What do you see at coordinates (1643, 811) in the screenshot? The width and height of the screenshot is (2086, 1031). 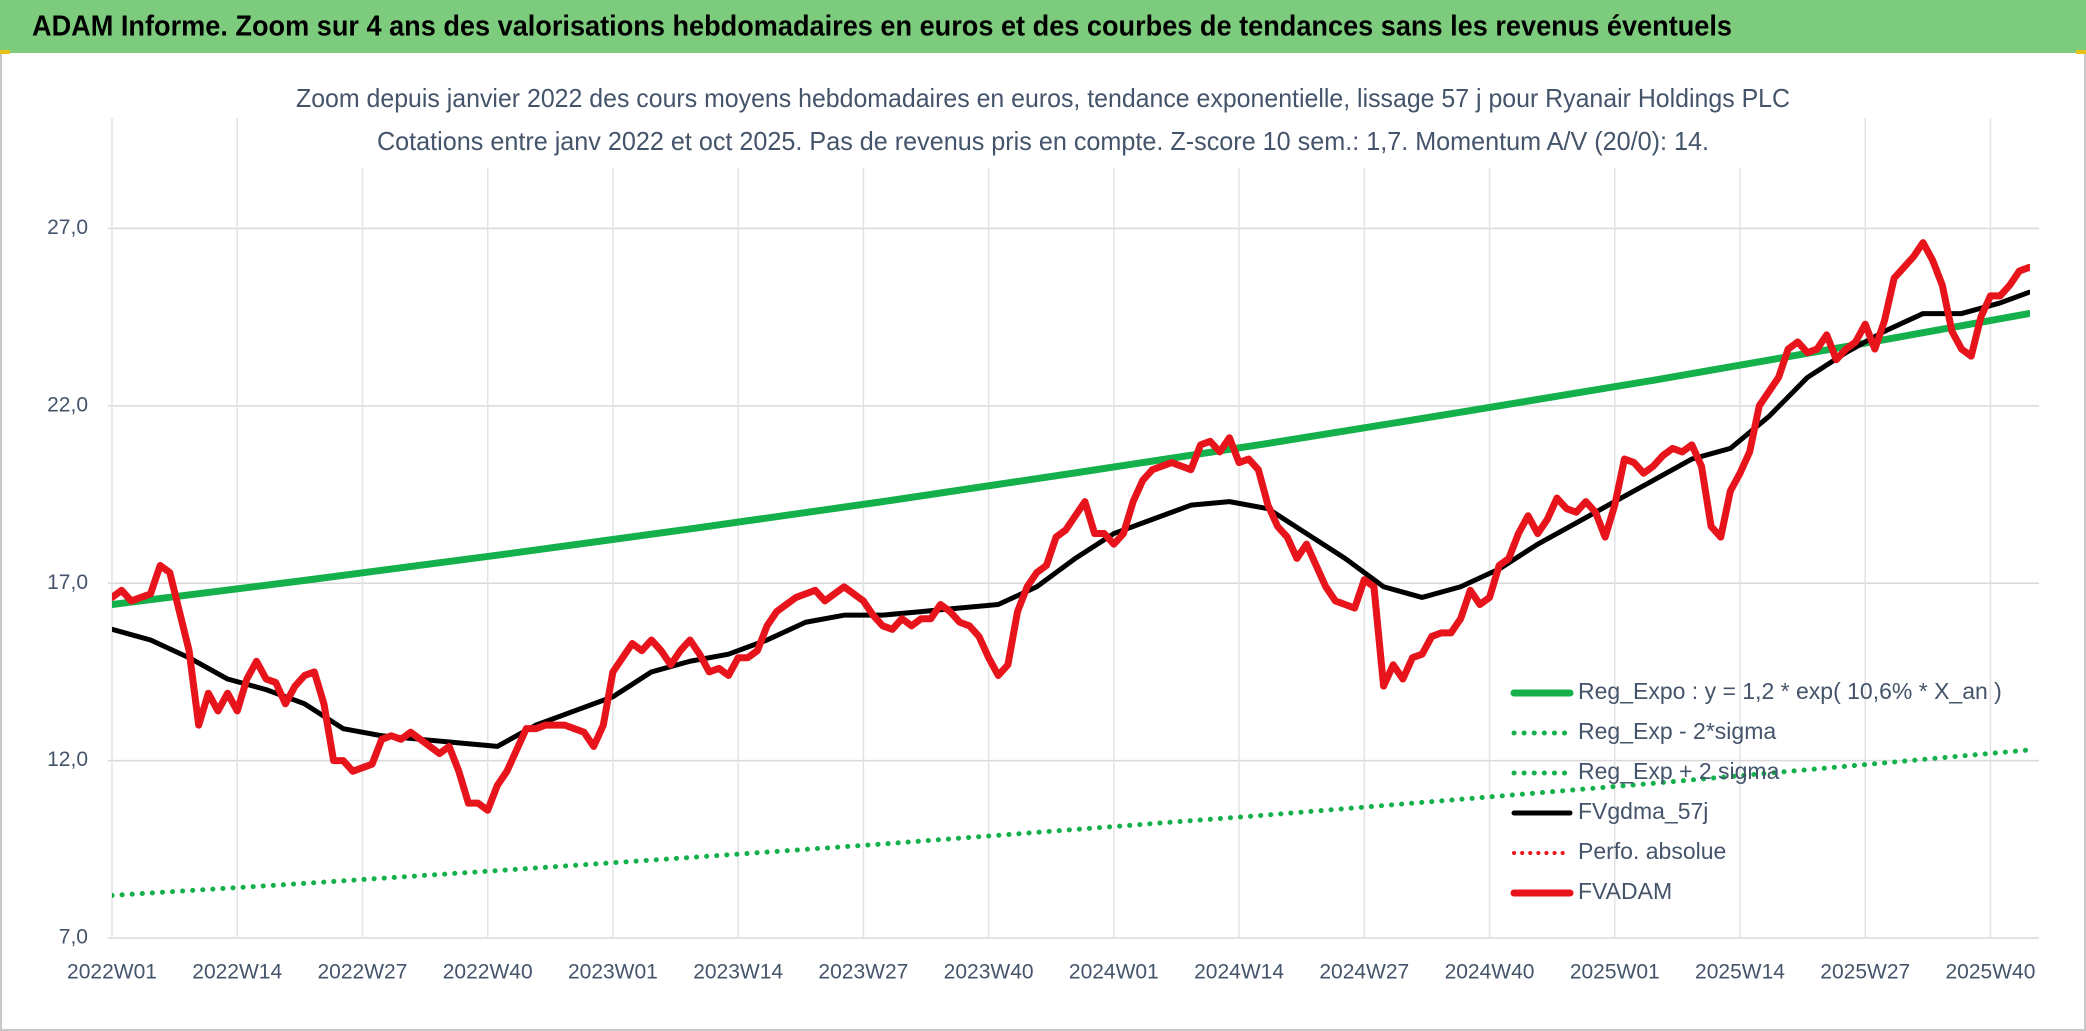 I see `legend-label: FVgdma_57j` at bounding box center [1643, 811].